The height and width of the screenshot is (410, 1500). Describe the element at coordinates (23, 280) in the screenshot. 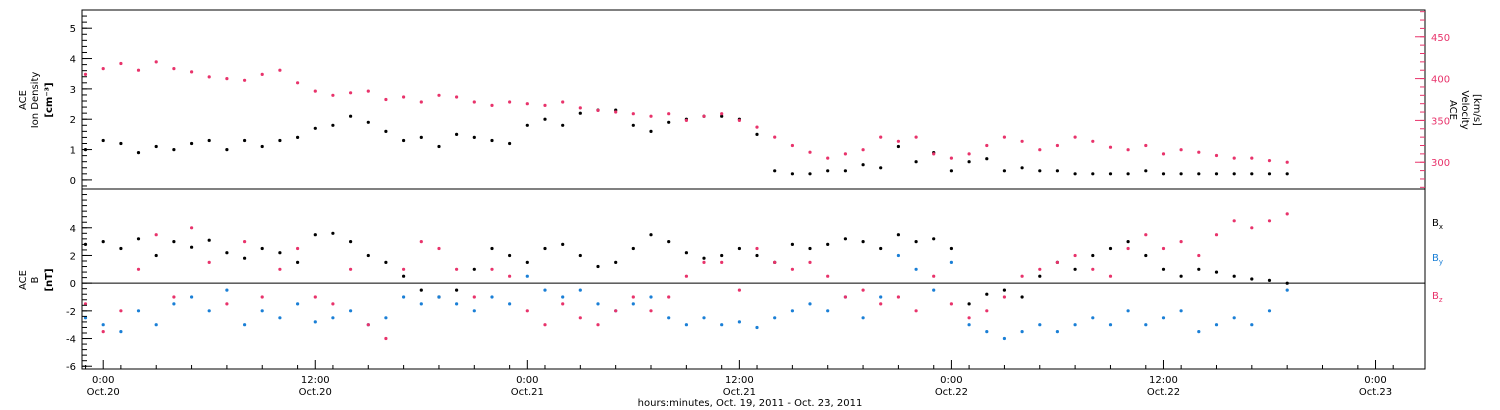

I see `bottom-ylabel-line1: ACE` at that location.